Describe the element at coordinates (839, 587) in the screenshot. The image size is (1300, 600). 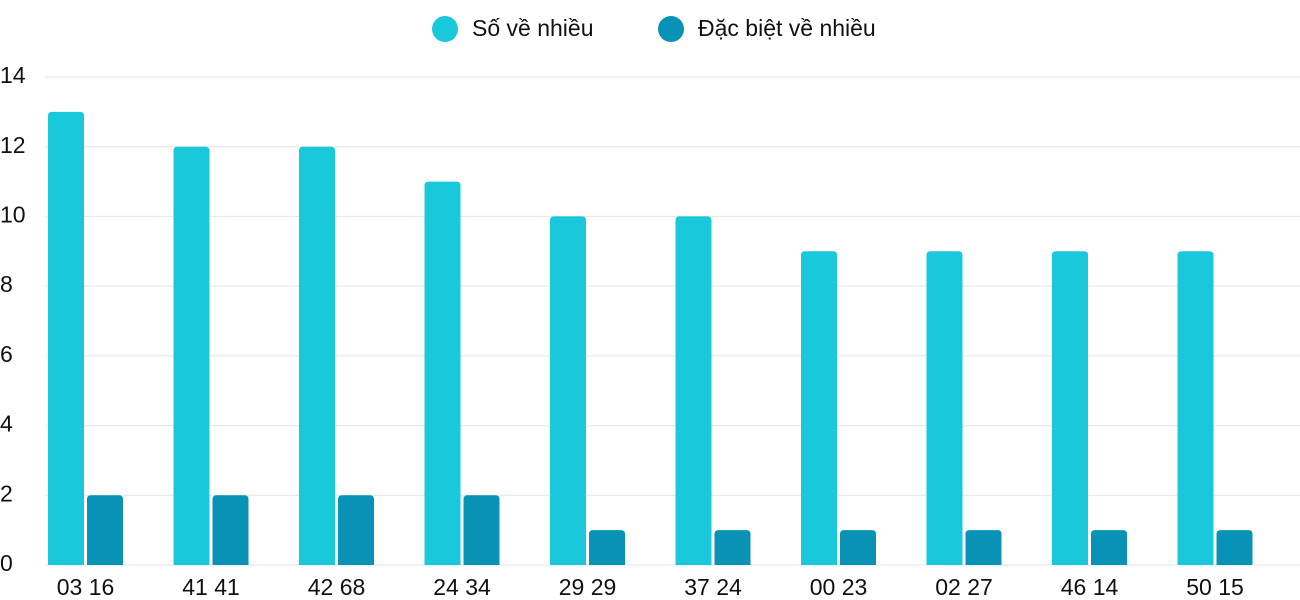
I see `x-tick-label: 00 23` at that location.